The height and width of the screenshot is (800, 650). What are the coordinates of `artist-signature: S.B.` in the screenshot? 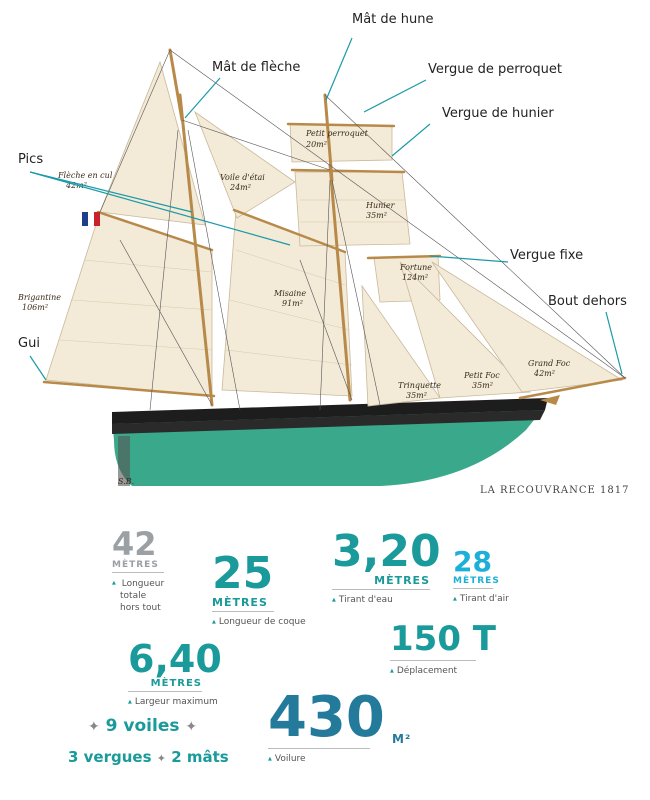 It's located at (126, 481).